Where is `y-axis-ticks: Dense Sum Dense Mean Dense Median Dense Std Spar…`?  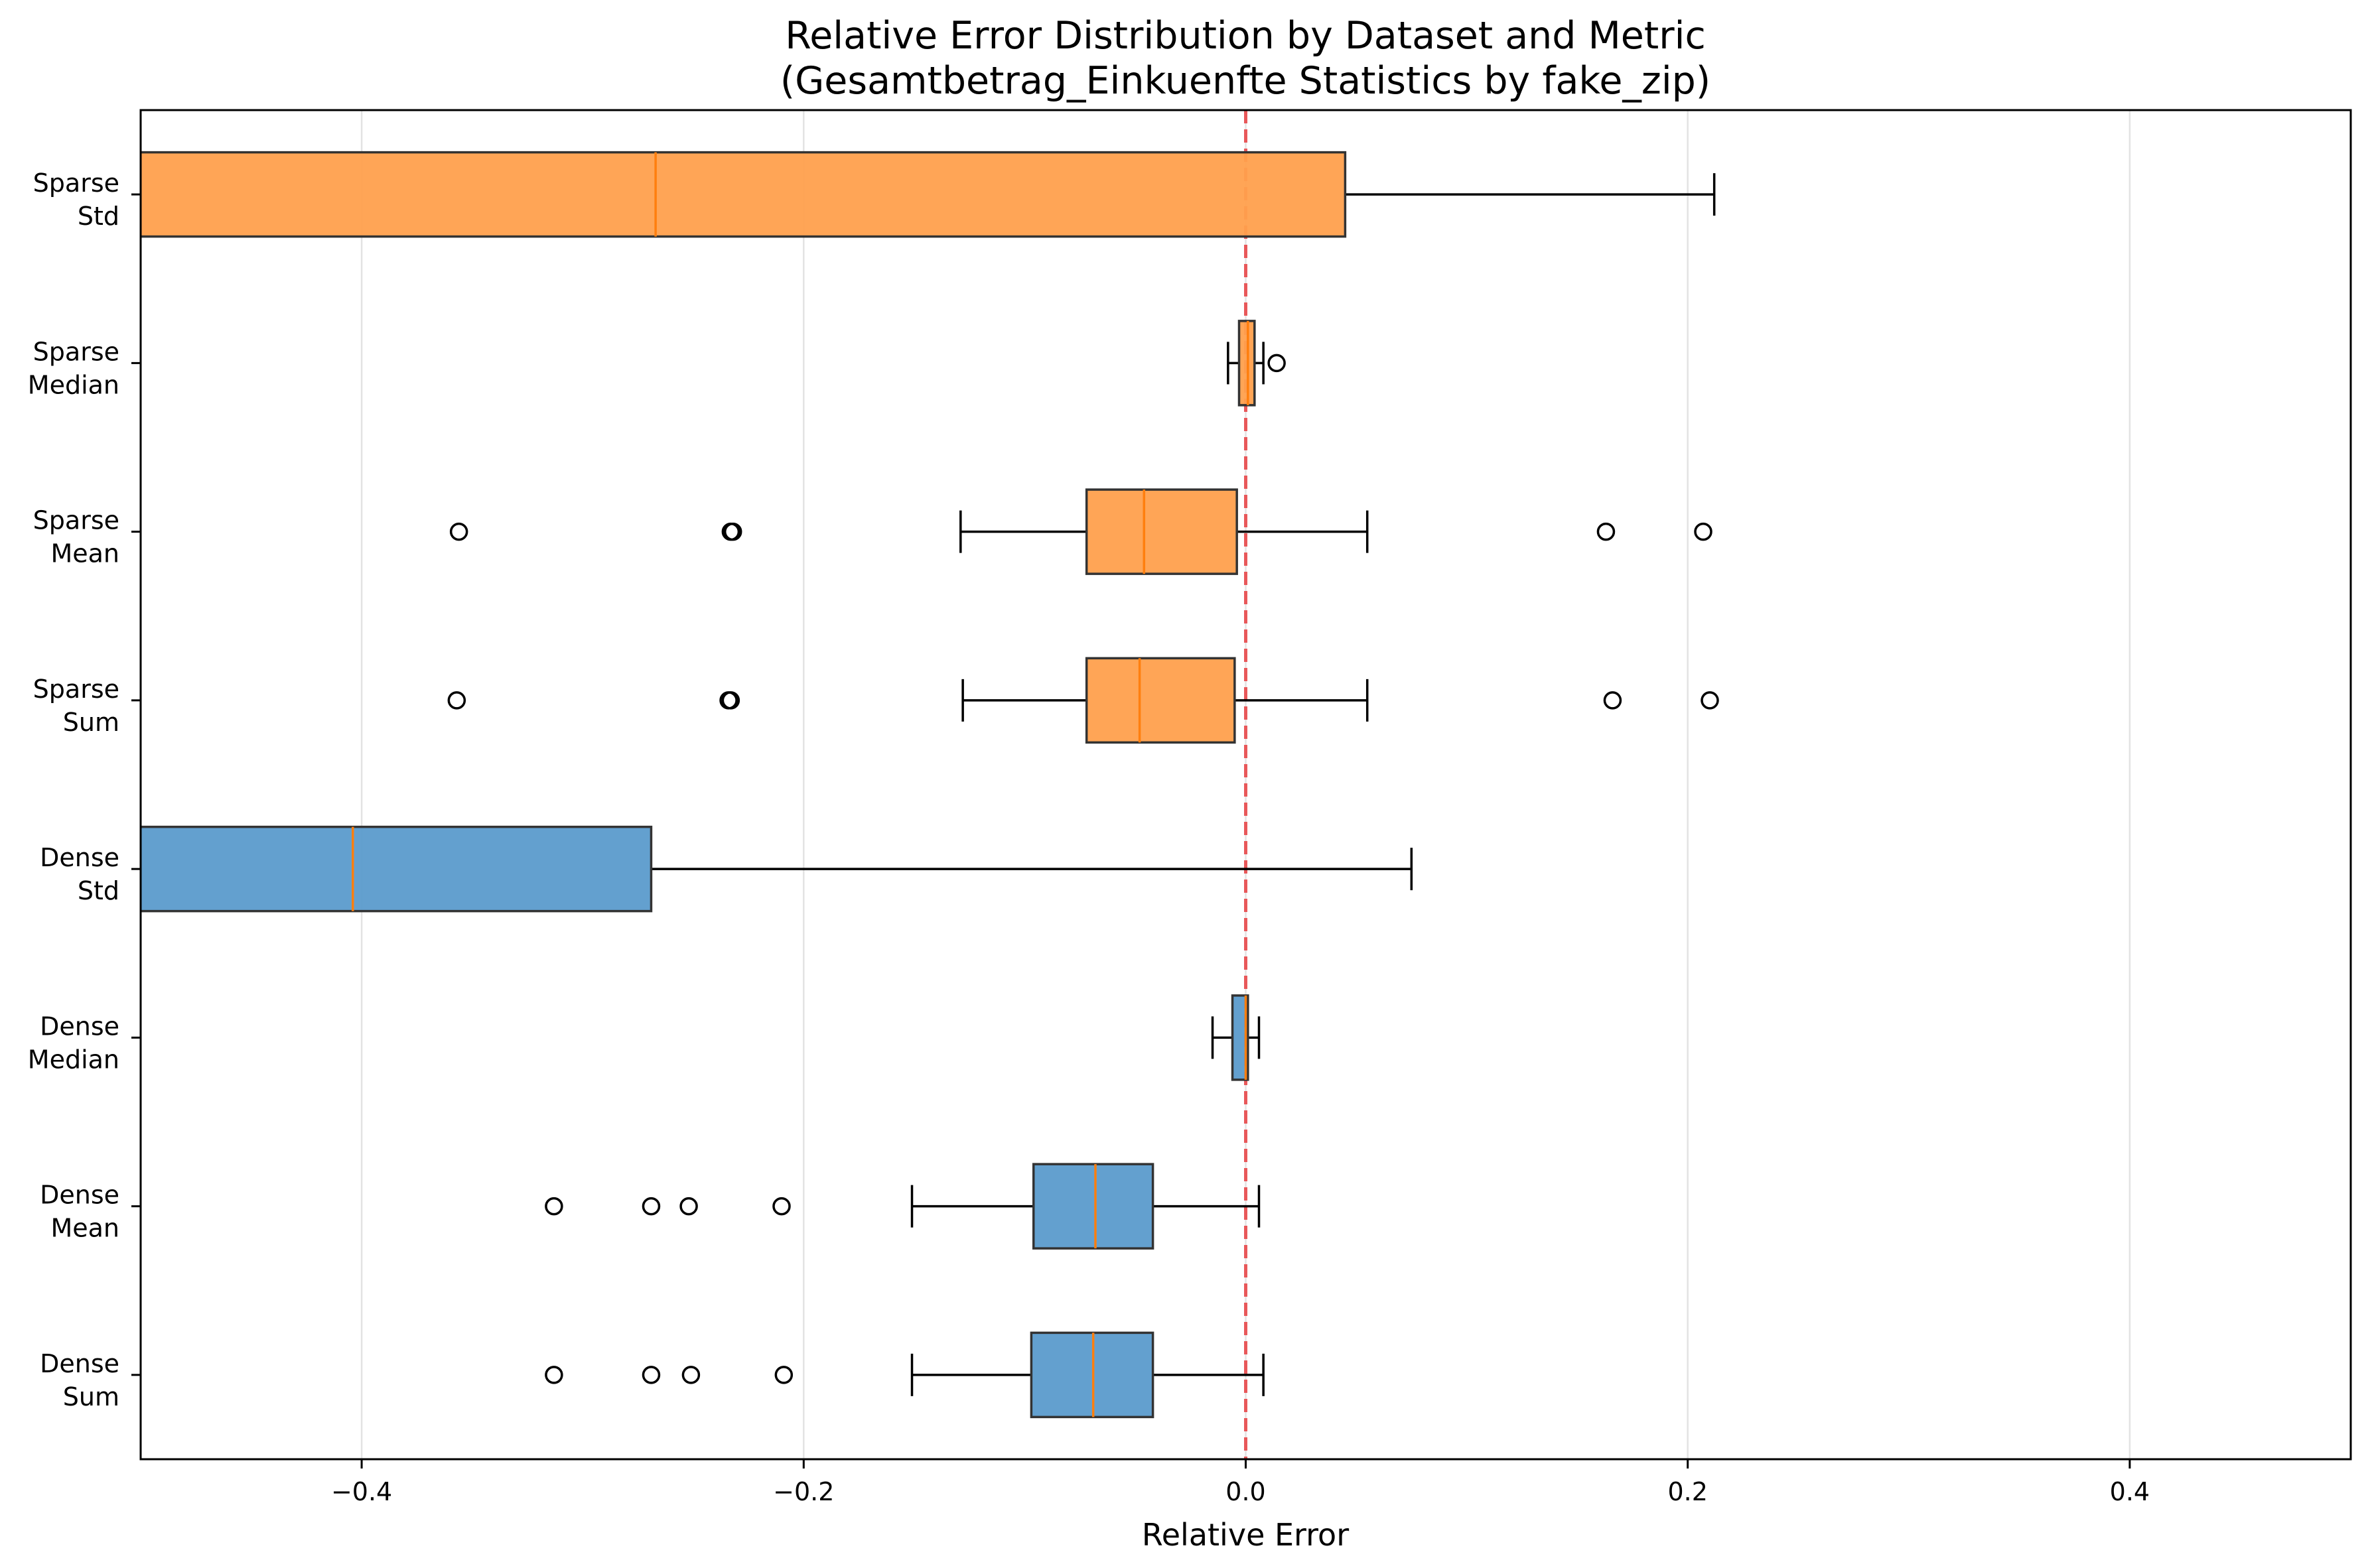
y-axis-ticks: Dense Sum Dense Mean Dense Median Dense Std Spar… is located at coordinates (84, 789).